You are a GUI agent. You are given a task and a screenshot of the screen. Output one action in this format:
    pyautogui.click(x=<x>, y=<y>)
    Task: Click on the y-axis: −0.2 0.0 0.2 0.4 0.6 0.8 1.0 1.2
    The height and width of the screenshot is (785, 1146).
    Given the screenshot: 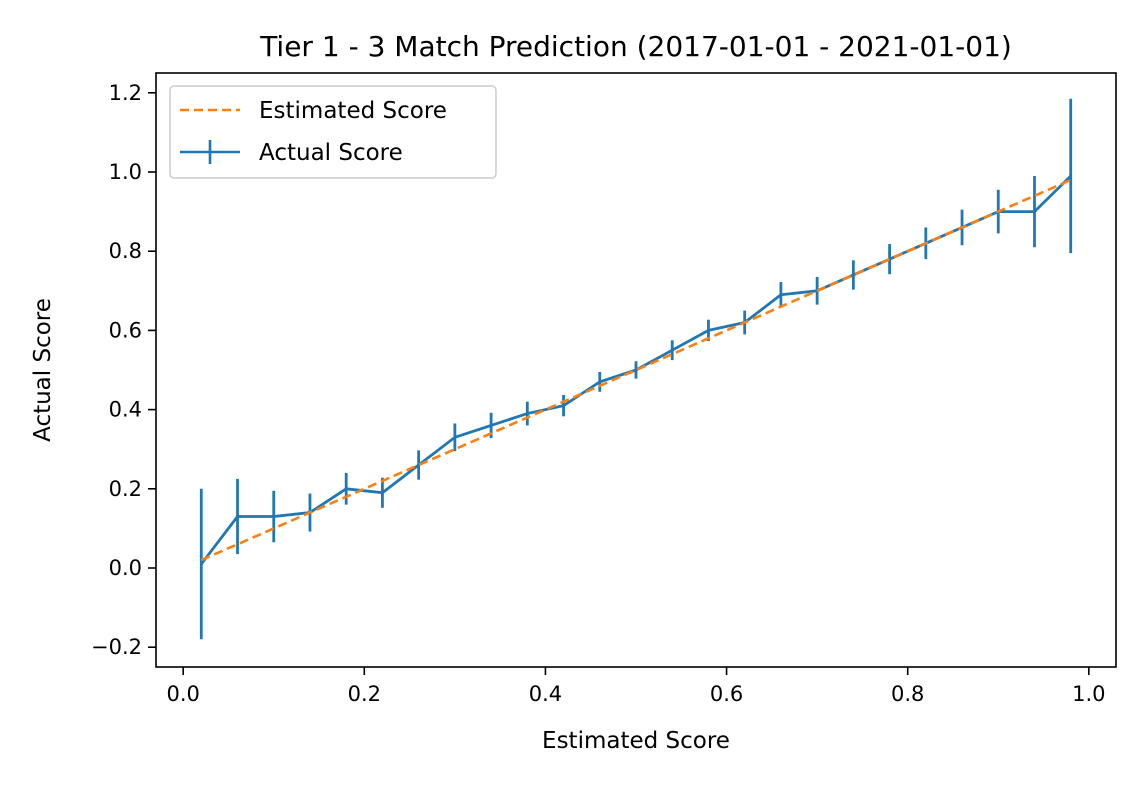 What is the action you would take?
    pyautogui.click(x=123, y=370)
    